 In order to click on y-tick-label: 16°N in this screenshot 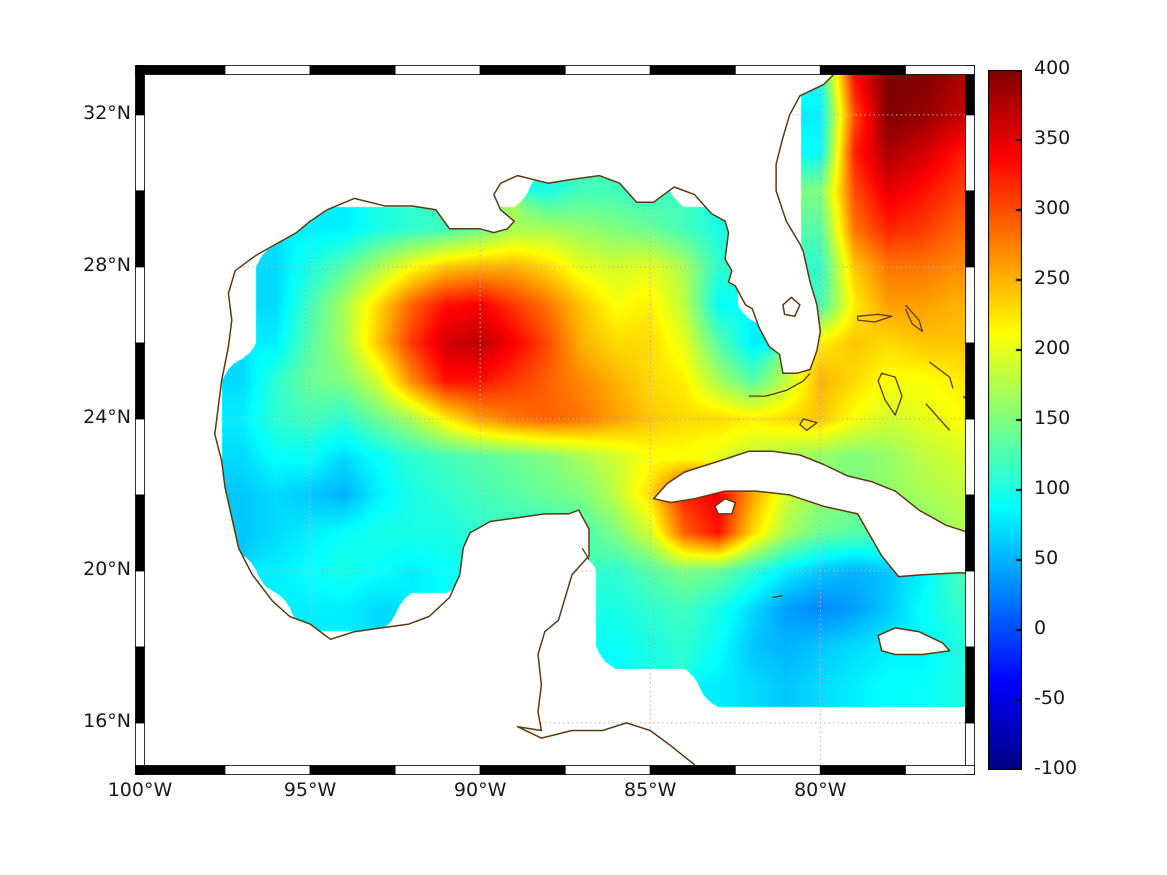, I will do `click(107, 720)`.